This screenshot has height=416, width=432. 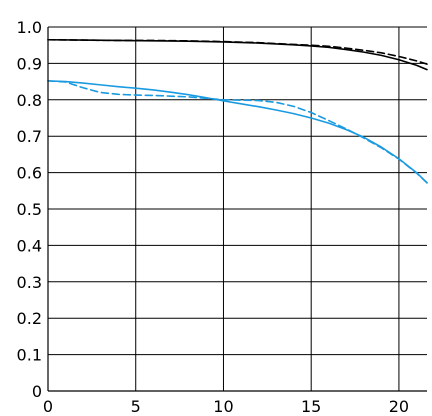 I want to click on y-tick-label: 0.6, so click(x=29, y=173).